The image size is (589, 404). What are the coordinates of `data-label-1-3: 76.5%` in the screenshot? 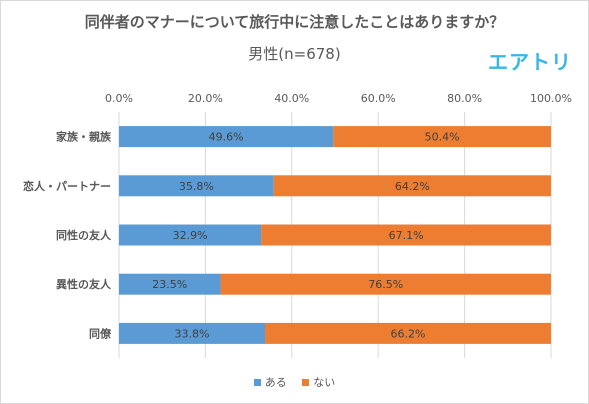 It's located at (385, 284).